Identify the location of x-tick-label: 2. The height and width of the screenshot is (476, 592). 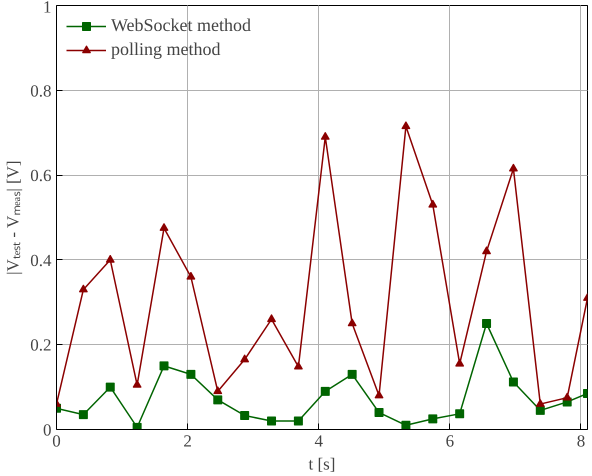
(187, 441).